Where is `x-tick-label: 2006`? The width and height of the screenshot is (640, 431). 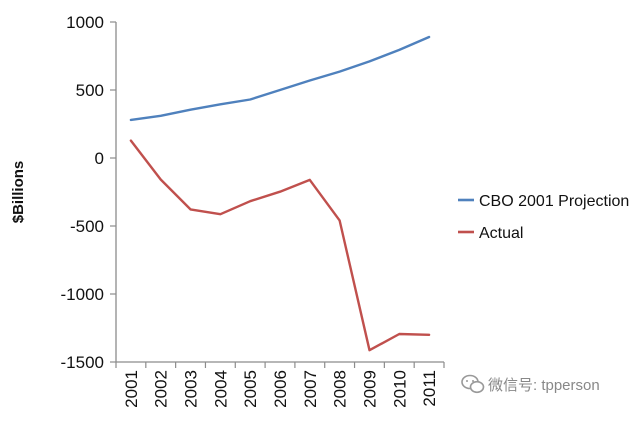 x-tick-label: 2006 is located at coordinates (280, 389).